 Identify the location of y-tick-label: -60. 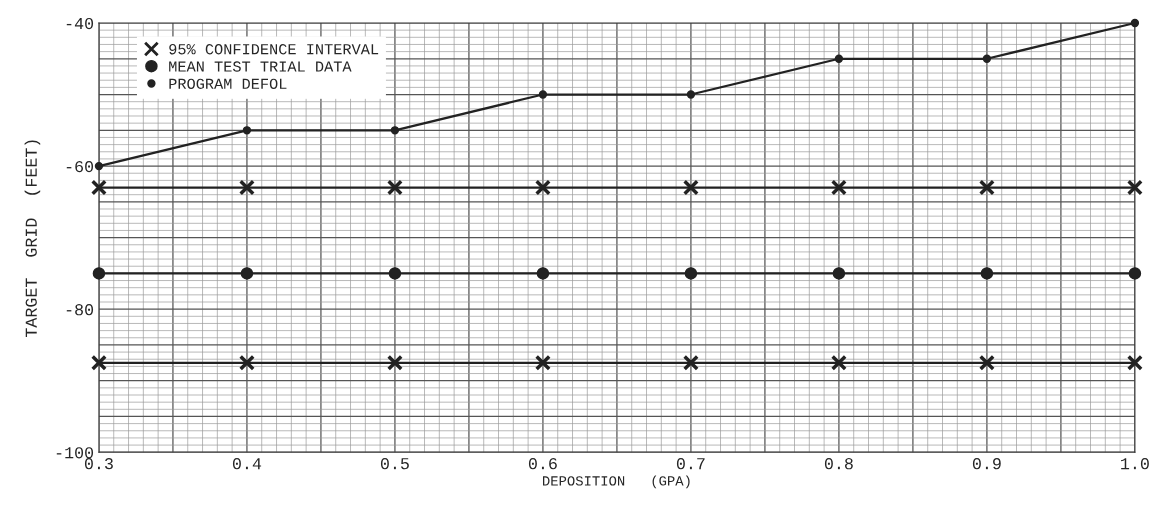
(80, 166).